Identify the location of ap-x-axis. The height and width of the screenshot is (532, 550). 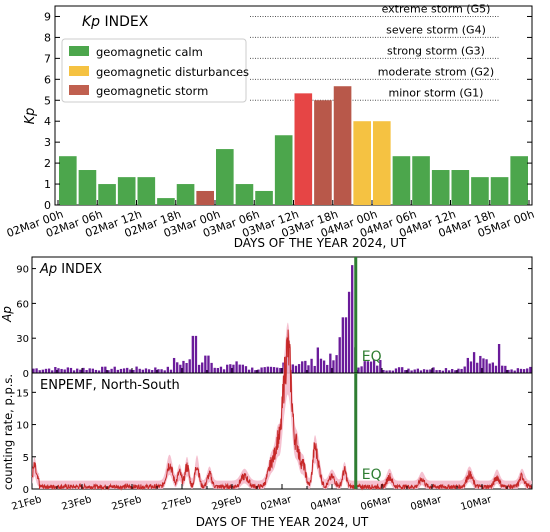
(282, 370).